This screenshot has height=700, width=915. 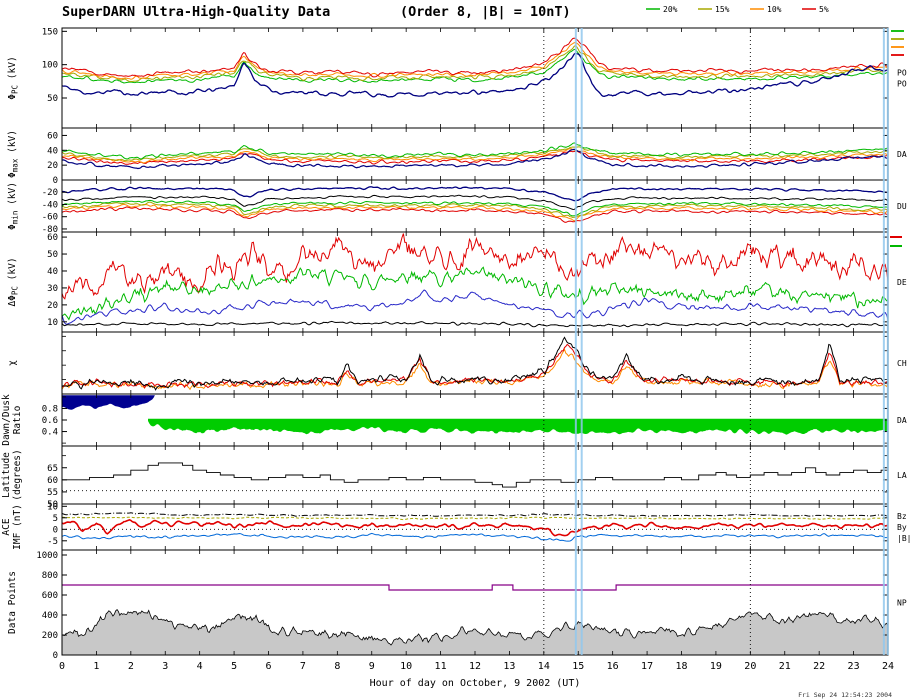 I want to click on chart-subtitle: (Order 8, |B| = 10nT), so click(x=485, y=12).